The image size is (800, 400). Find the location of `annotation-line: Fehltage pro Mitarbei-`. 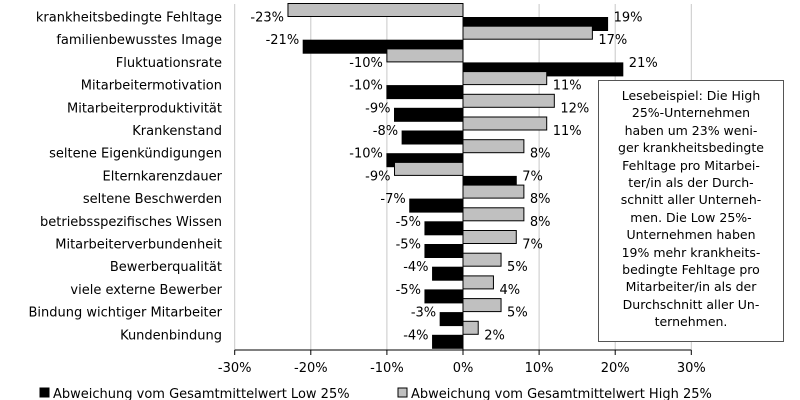

annotation-line: Fehltage pro Mitarbei- is located at coordinates (691, 165).